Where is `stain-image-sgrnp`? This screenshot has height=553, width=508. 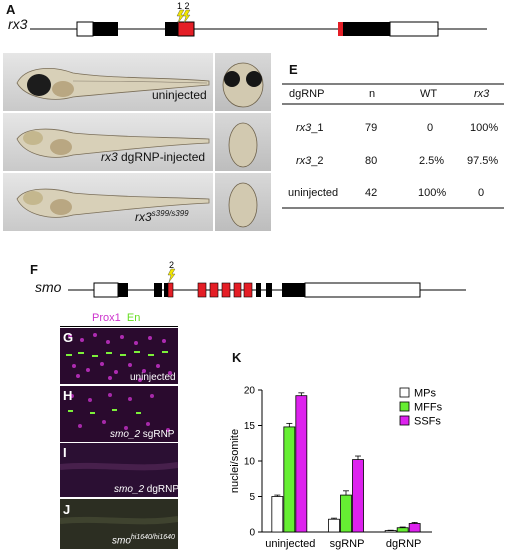
stain-image-sgrnp is located at coordinates (119, 414).